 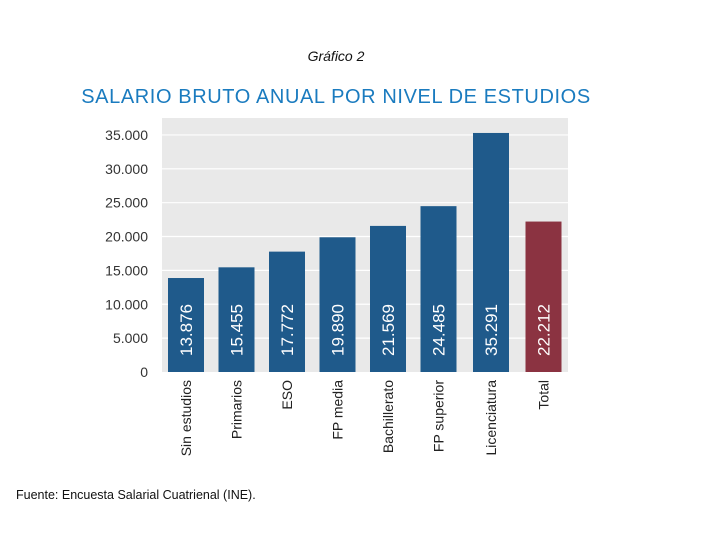 What do you see at coordinates (287, 395) in the screenshot?
I see `x-tick-label: ESO` at bounding box center [287, 395].